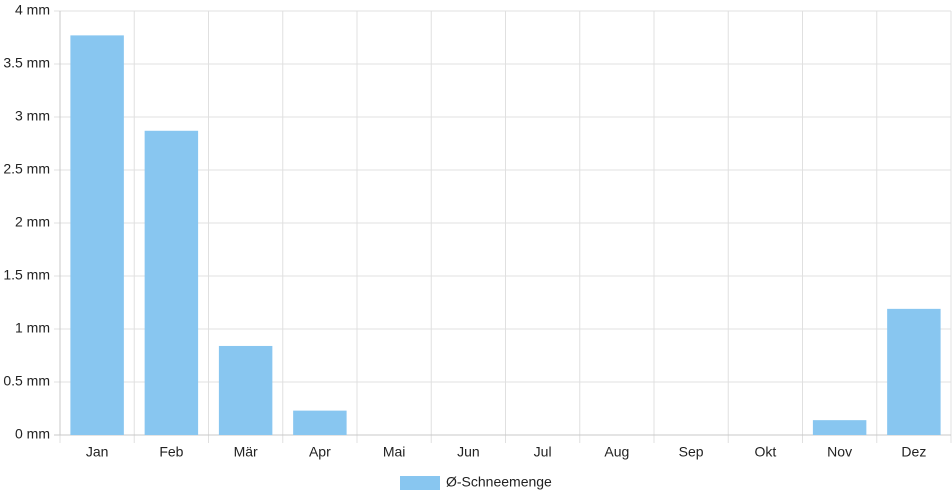 This screenshot has height=500, width=952. Describe the element at coordinates (839, 452) in the screenshot. I see `x-tick-label: Nov` at that location.